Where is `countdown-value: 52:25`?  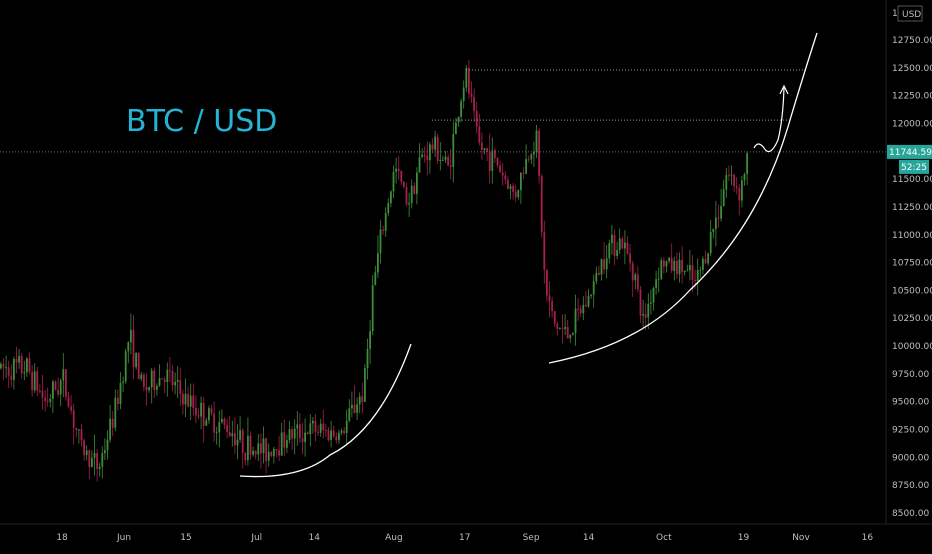 countdown-value: 52:25 is located at coordinates (914, 168).